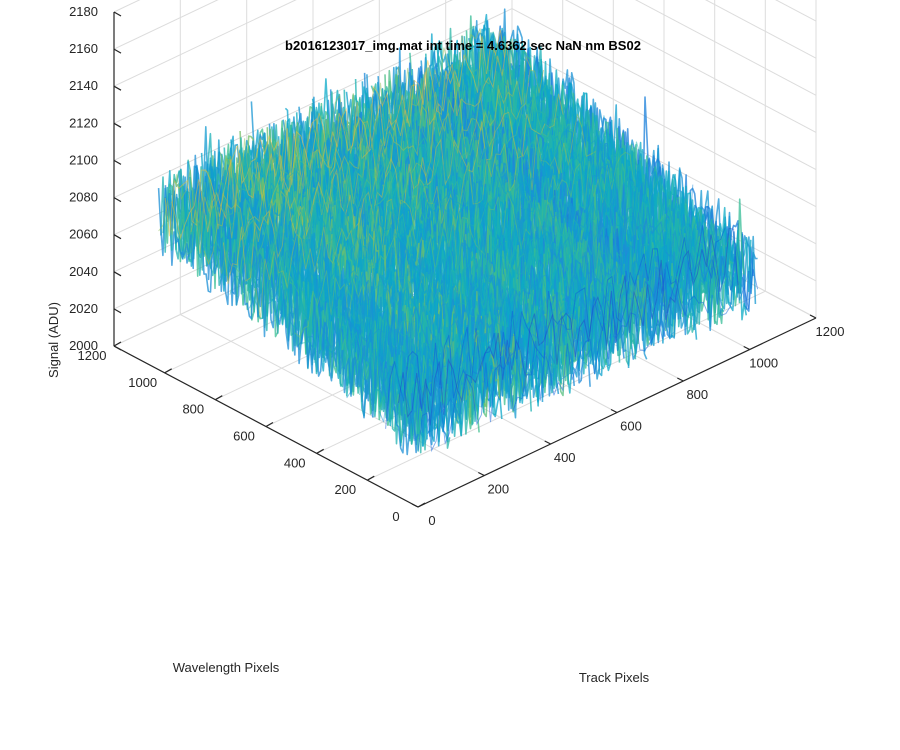 The height and width of the screenshot is (750, 900). Describe the element at coordinates (193, 409) in the screenshot. I see `y-tick-label: 800` at that location.